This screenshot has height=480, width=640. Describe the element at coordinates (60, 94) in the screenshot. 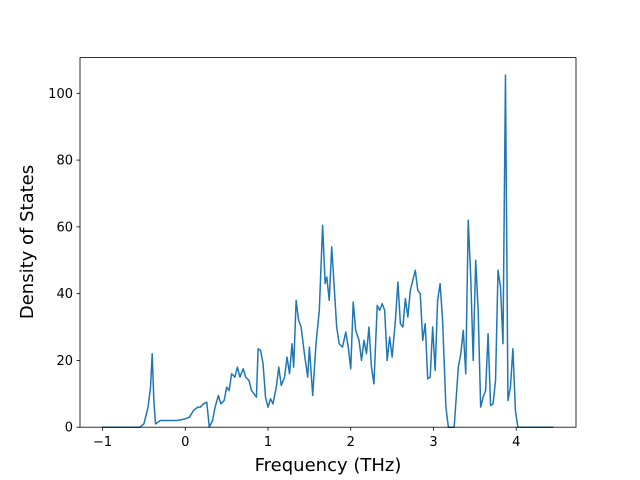

I see `y-tick-label: 100` at that location.